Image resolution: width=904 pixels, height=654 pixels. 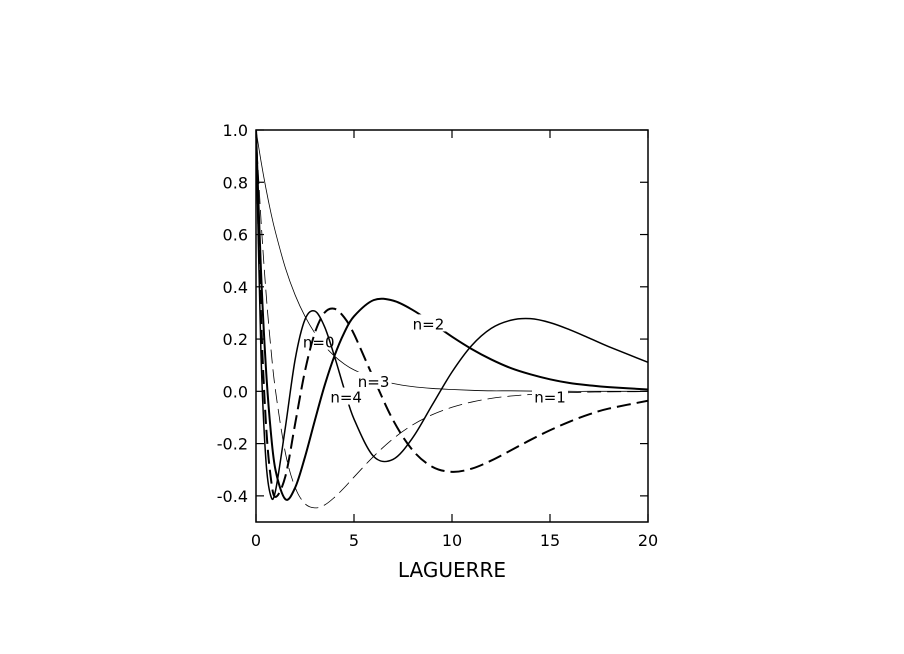 What do you see at coordinates (452, 540) in the screenshot?
I see `x-tick-label: 10` at bounding box center [452, 540].